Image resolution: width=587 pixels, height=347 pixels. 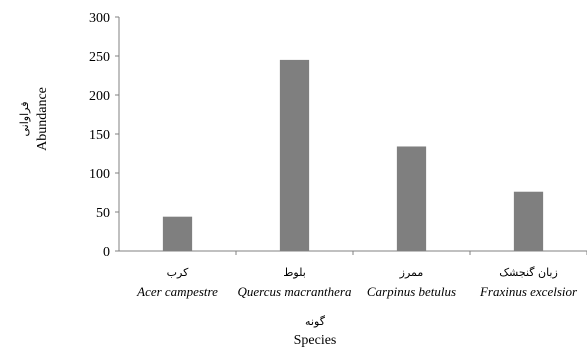 I want to click on x-category-label-persian: ممرز, so click(x=411, y=272).